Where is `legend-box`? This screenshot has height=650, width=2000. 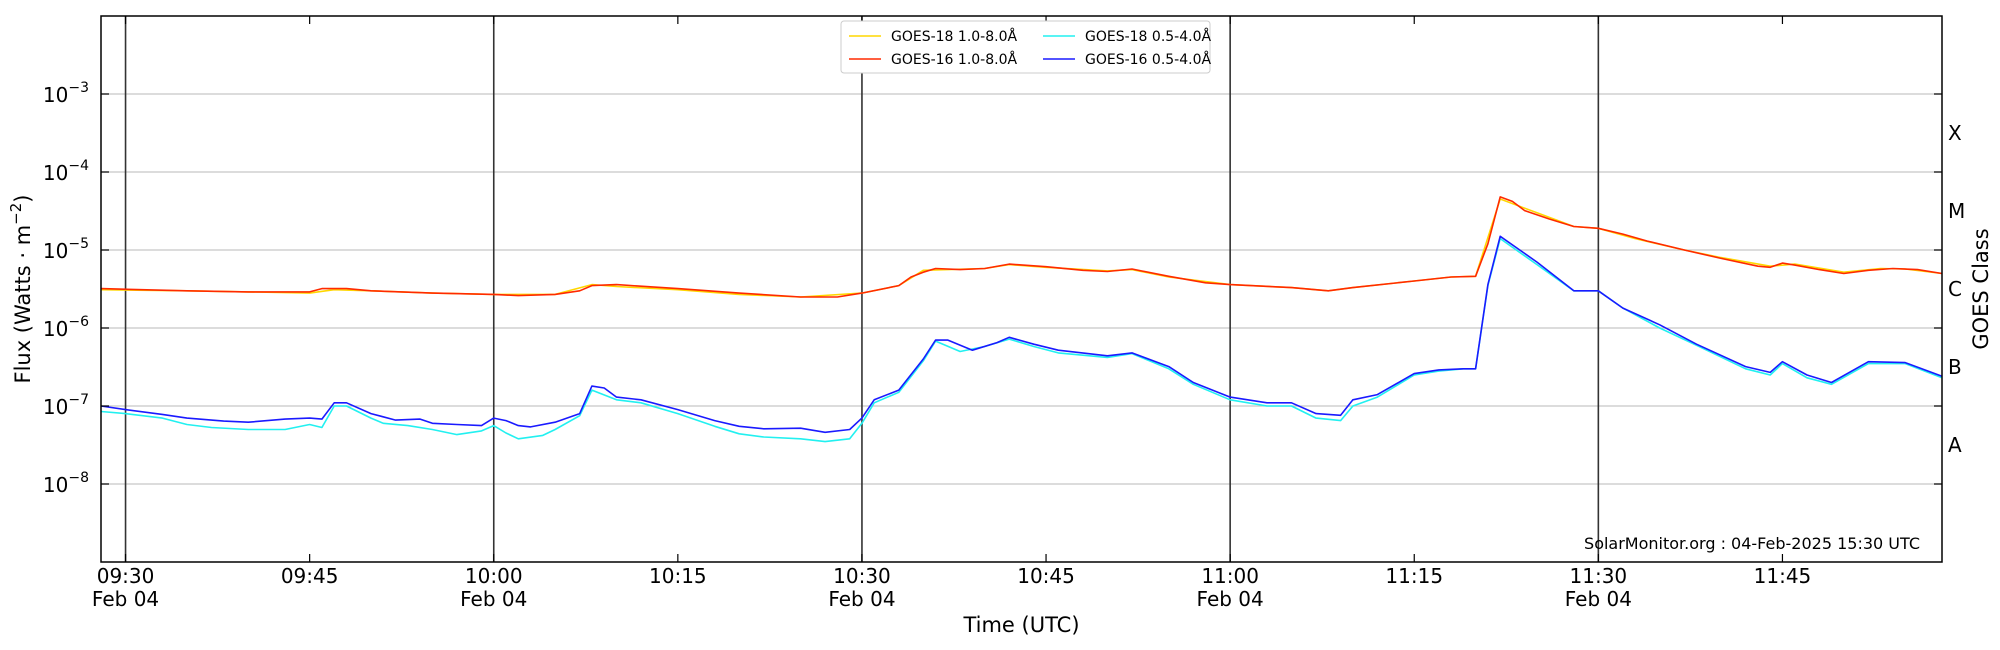
legend-box is located at coordinates (1025, 47).